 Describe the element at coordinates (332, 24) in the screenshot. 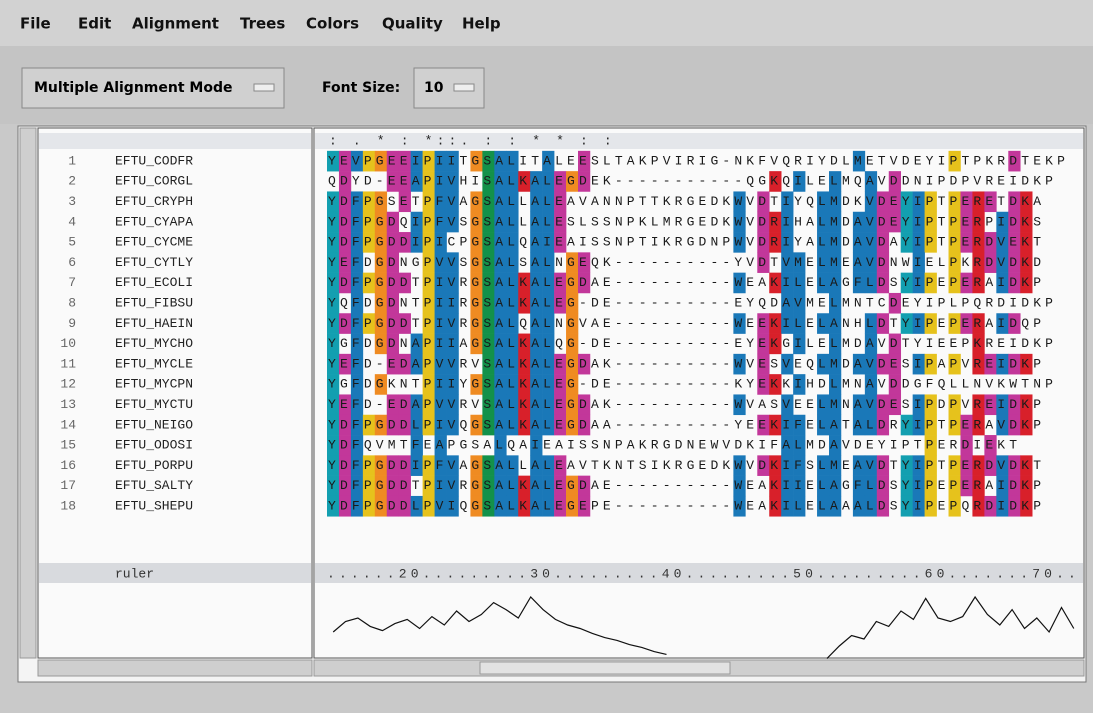

I see `menu-item: Colors` at that location.